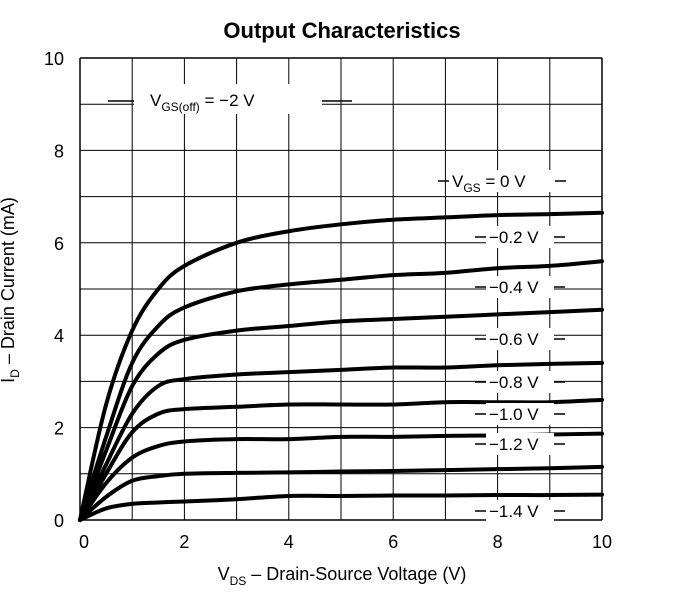  Describe the element at coordinates (514, 287) in the screenshot. I see `curve-label: −0.4 V` at that location.